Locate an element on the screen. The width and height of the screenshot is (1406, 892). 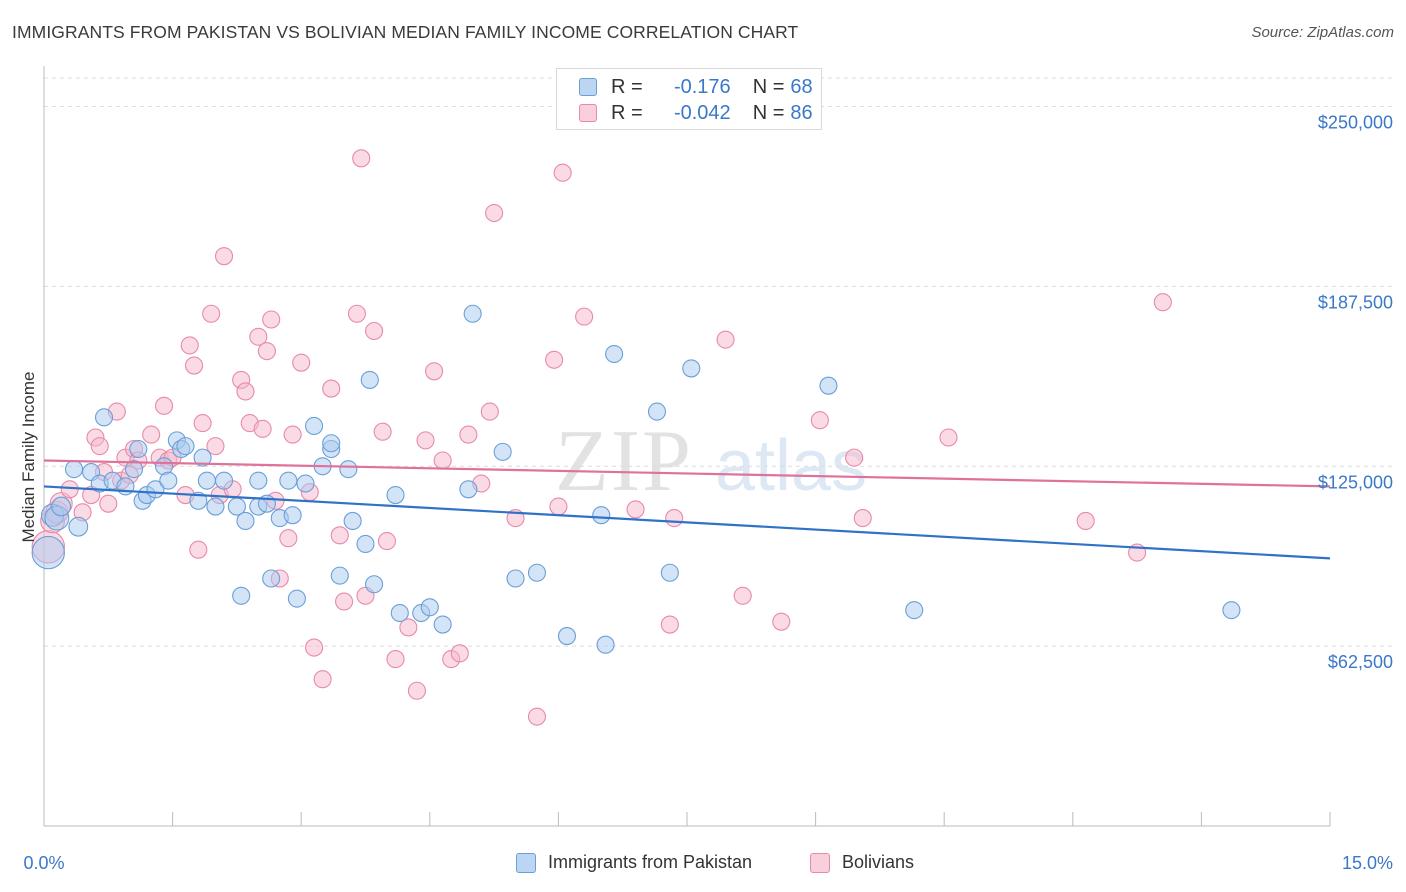
x-tick-labels: 0.0% 15.0% is located at coordinates (708, 863).